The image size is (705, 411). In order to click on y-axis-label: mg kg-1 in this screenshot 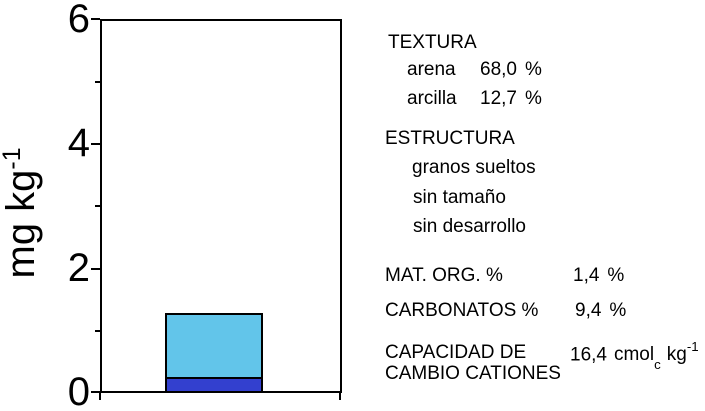, I will do `click(22, 213)`.